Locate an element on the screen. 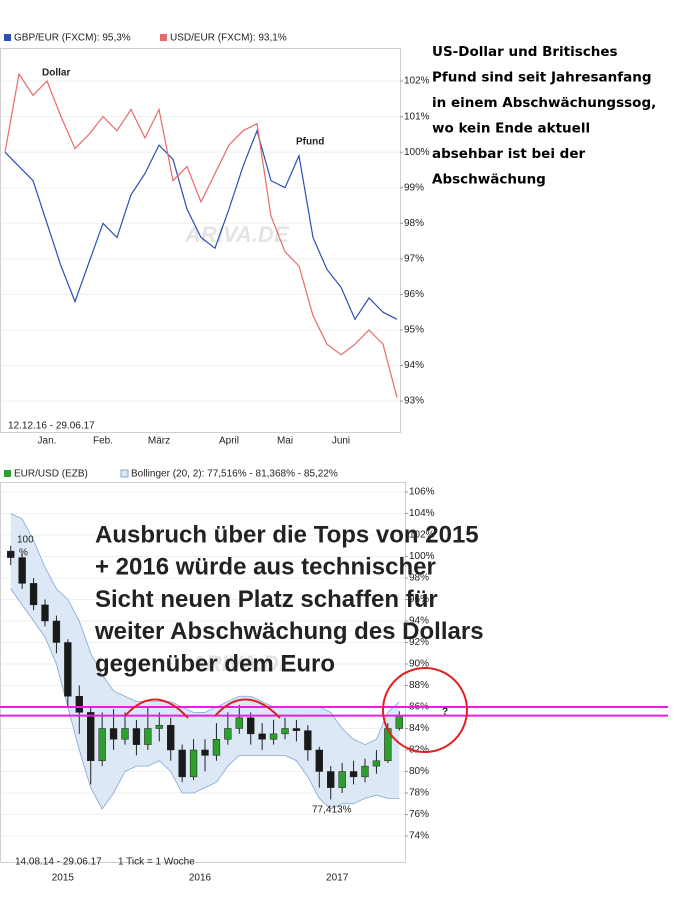 This screenshot has height=908, width=688. date-range: 14.08.14 - 29.06.17 is located at coordinates (58, 862).